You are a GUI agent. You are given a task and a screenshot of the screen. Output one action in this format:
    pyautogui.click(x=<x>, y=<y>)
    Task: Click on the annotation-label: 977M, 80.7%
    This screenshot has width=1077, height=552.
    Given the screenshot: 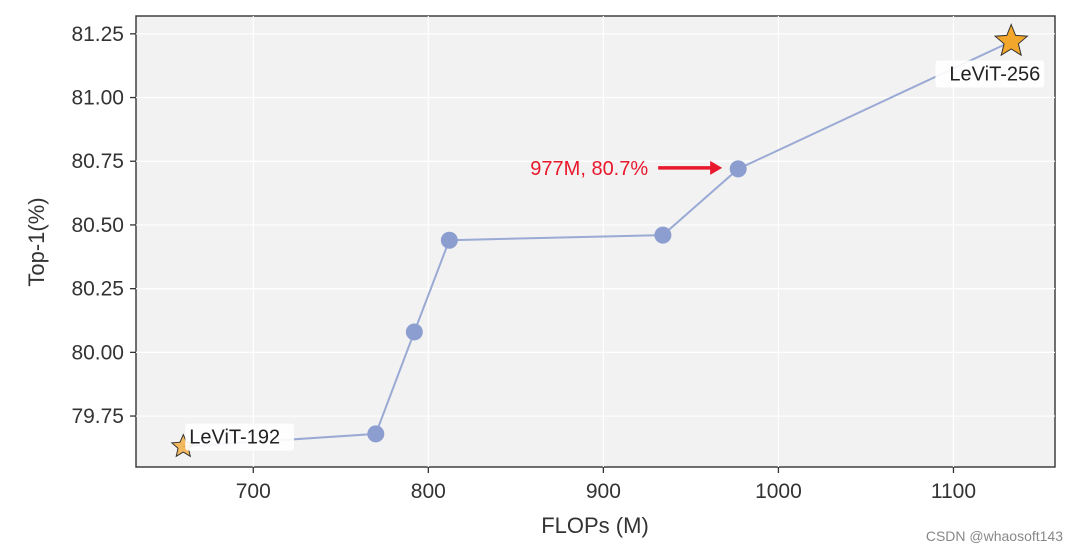 What is the action you would take?
    pyautogui.click(x=589, y=169)
    